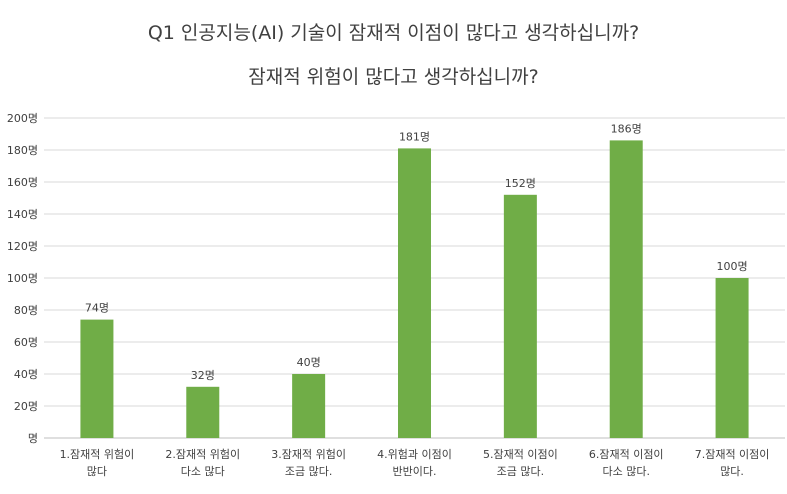  What do you see at coordinates (22, 214) in the screenshot?
I see `y-tick-label: 140명` at bounding box center [22, 214].